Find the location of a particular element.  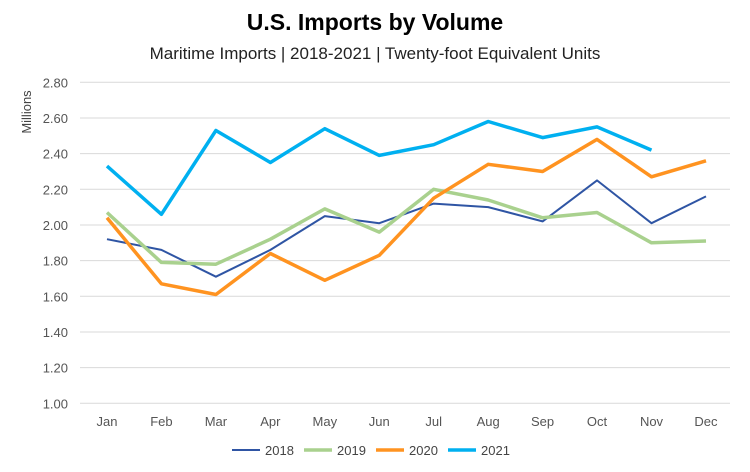

x-tick-label: Feb is located at coordinates (161, 421).